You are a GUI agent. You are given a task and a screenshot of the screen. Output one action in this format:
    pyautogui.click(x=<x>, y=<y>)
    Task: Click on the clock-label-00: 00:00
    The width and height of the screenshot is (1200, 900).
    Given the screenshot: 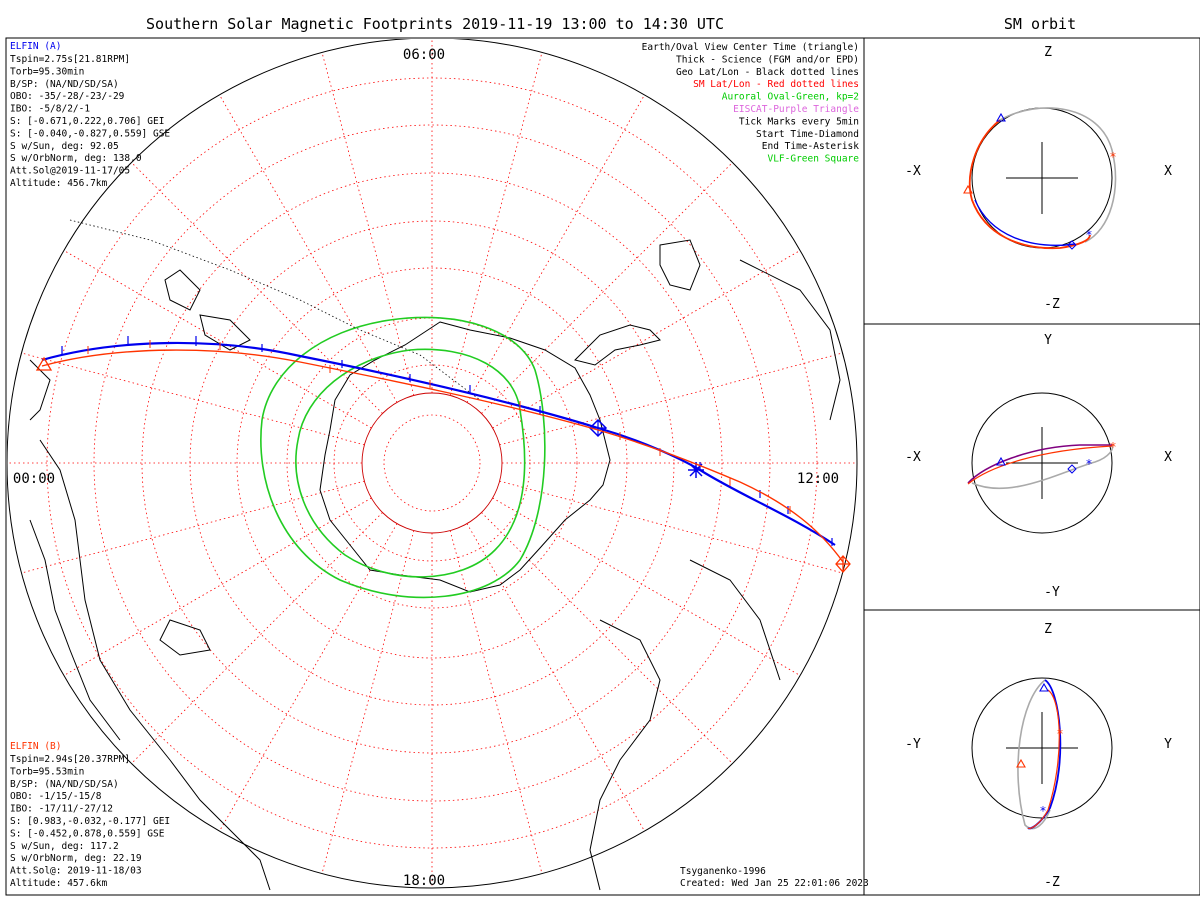 What is the action you would take?
    pyautogui.click(x=34, y=479)
    